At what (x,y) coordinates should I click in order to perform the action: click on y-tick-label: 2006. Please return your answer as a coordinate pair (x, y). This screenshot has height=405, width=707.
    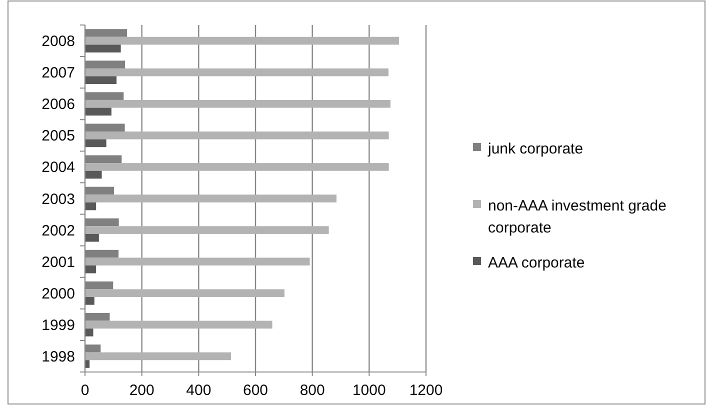
    Looking at the image, I should click on (58, 105).